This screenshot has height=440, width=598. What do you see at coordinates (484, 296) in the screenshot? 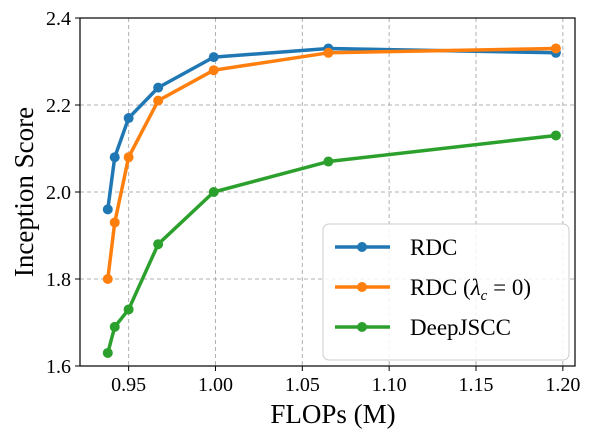
I see `legend-label-lambda-subscript: c` at bounding box center [484, 296].